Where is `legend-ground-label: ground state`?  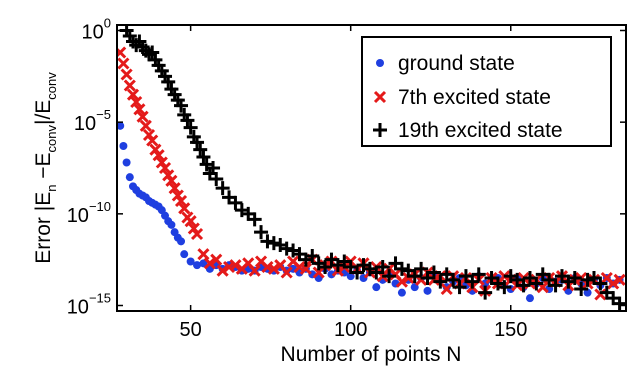
legend-ground-label: ground state is located at coordinates (456, 63).